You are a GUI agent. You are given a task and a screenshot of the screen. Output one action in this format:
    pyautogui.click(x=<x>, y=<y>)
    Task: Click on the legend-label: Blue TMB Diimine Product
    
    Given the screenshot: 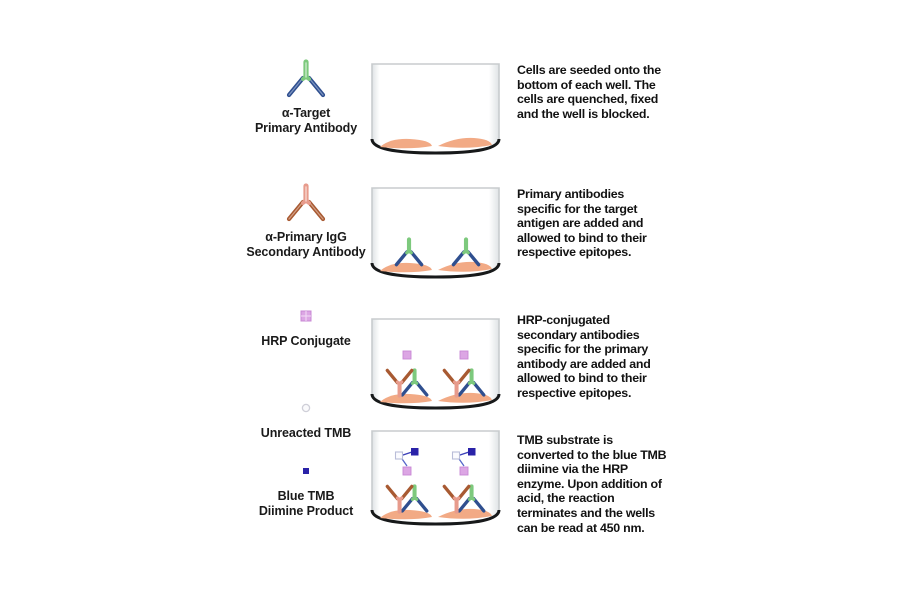 What is the action you would take?
    pyautogui.click(x=306, y=503)
    